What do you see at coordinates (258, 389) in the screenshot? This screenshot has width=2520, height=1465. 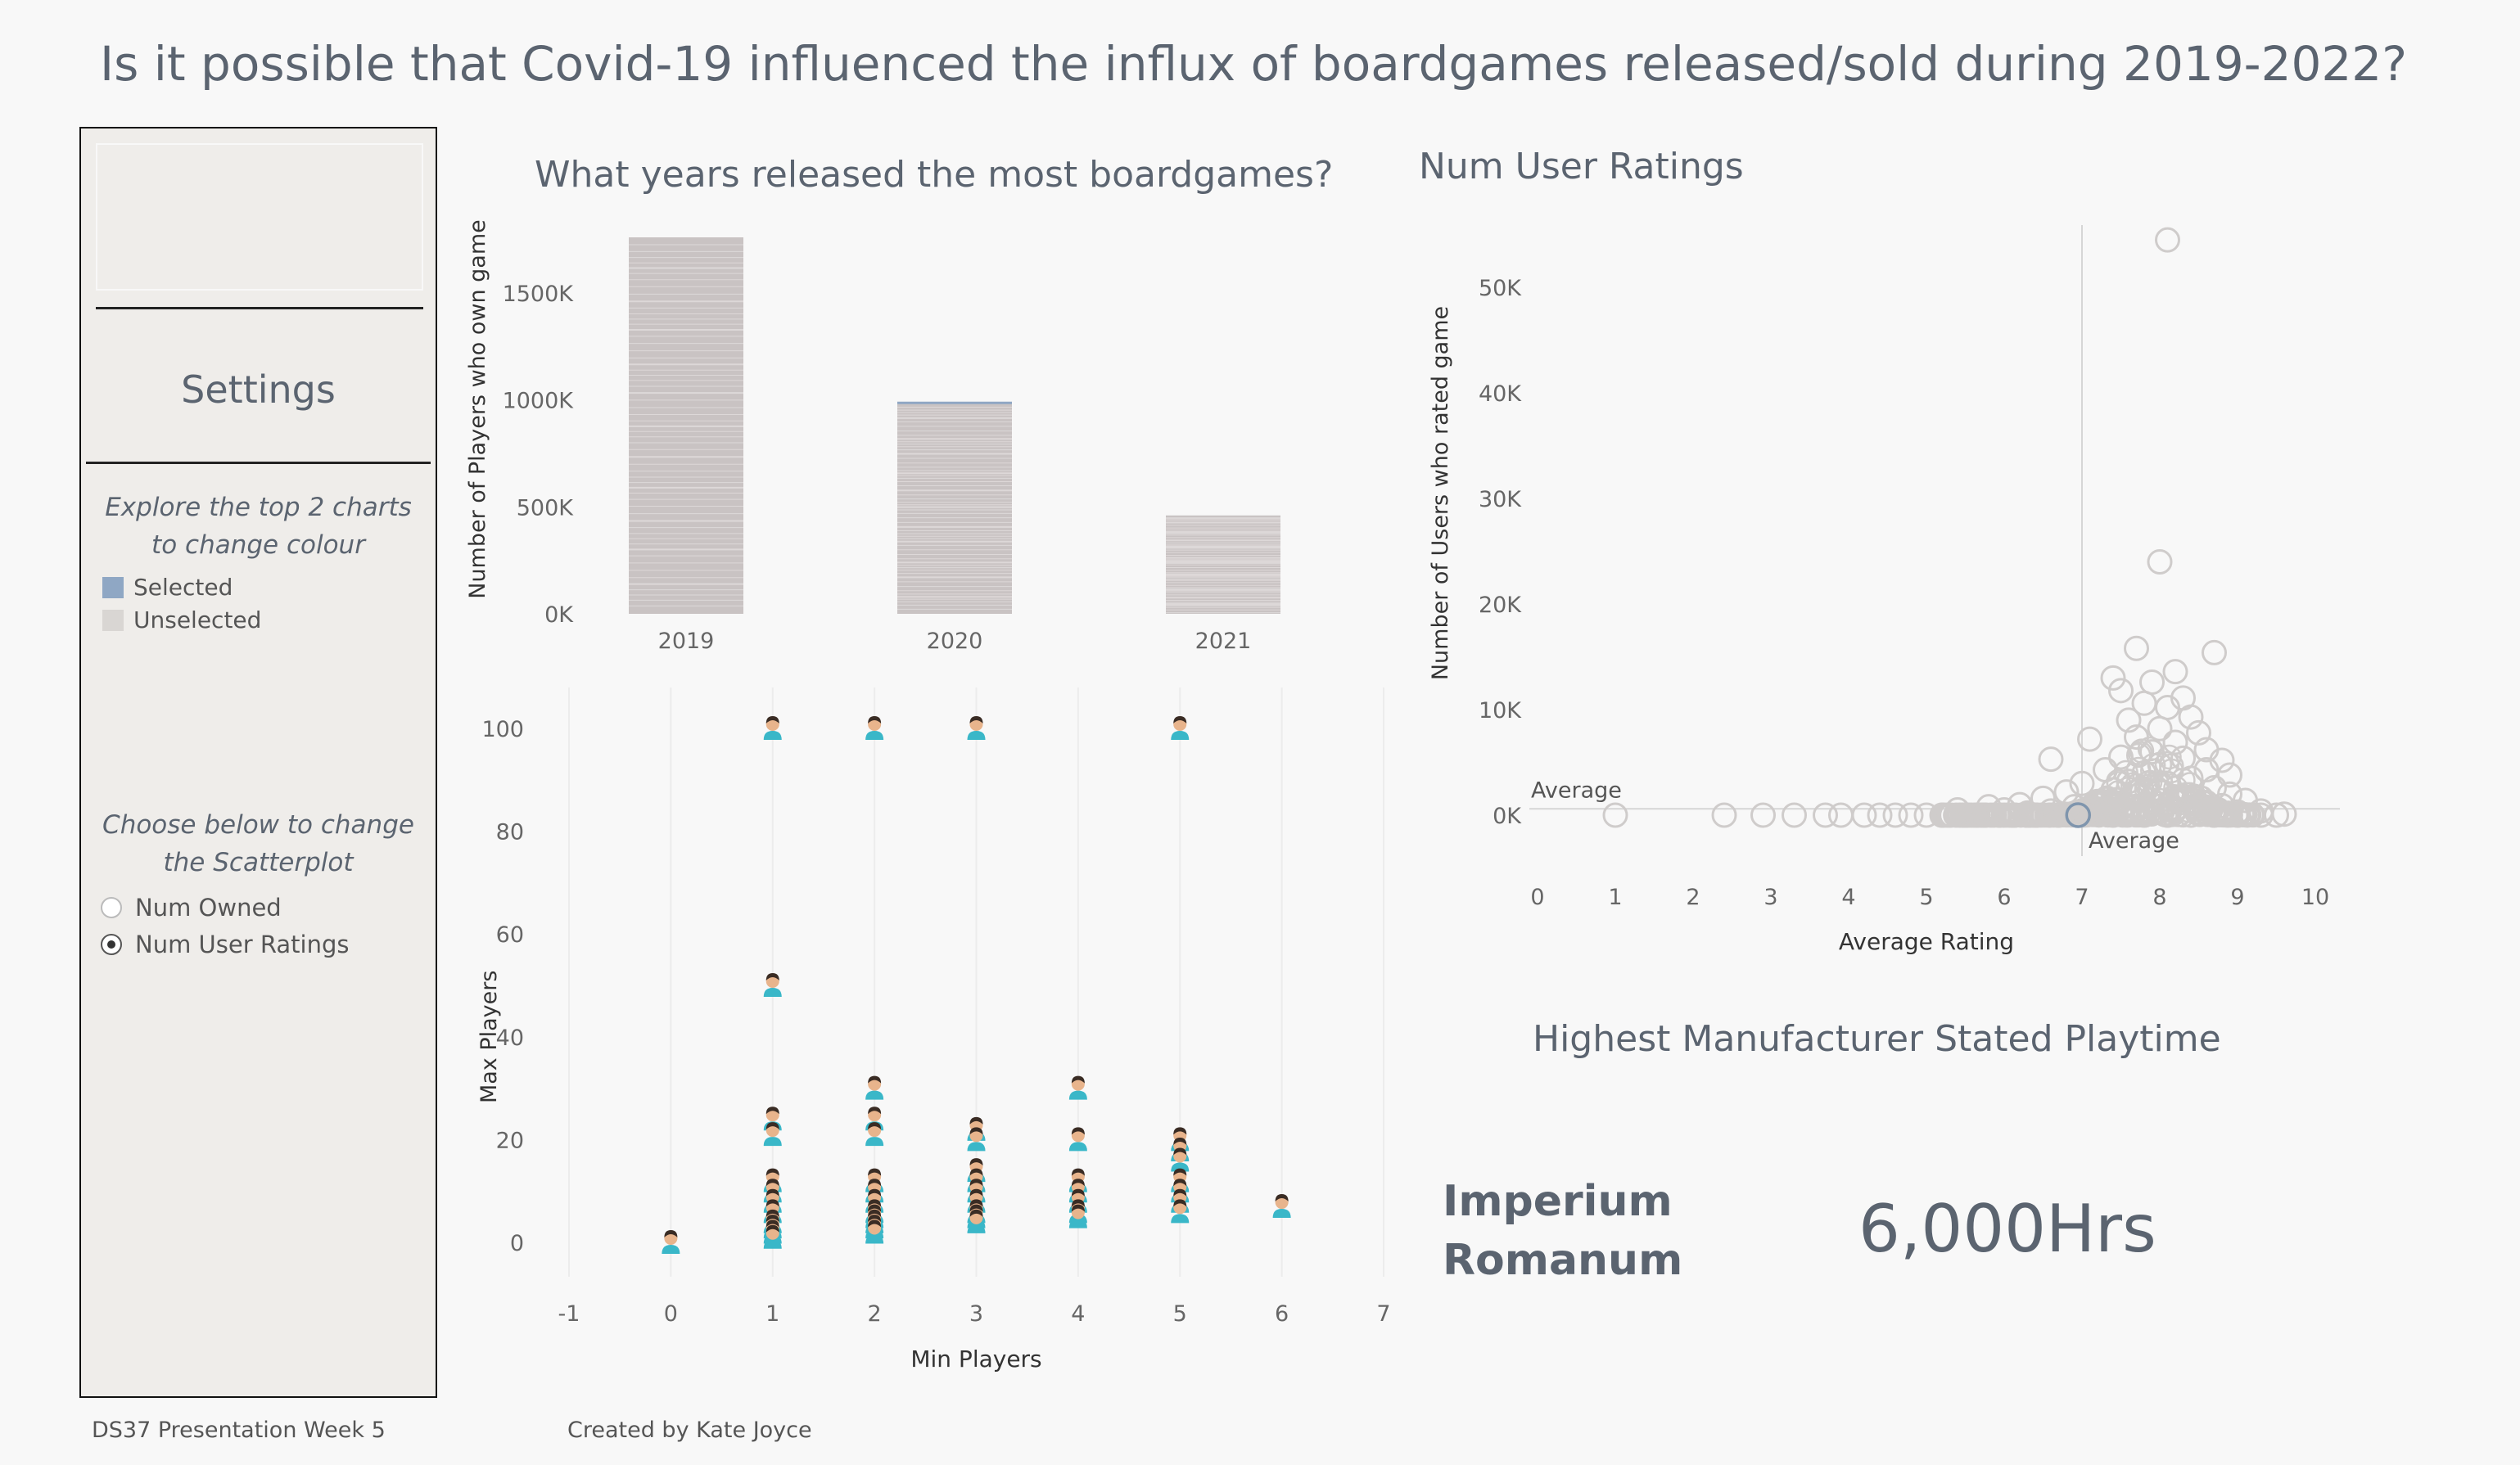 I see `settings-title: Settings` at bounding box center [258, 389].